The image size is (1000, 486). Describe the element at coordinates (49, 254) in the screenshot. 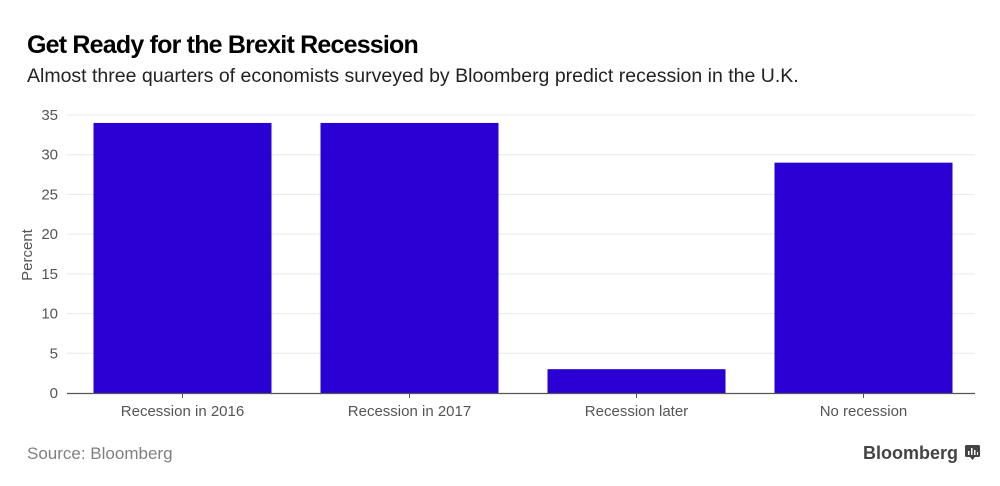

I see `y-axis-ticks: 0 5 10 15 20 25 30 35` at that location.